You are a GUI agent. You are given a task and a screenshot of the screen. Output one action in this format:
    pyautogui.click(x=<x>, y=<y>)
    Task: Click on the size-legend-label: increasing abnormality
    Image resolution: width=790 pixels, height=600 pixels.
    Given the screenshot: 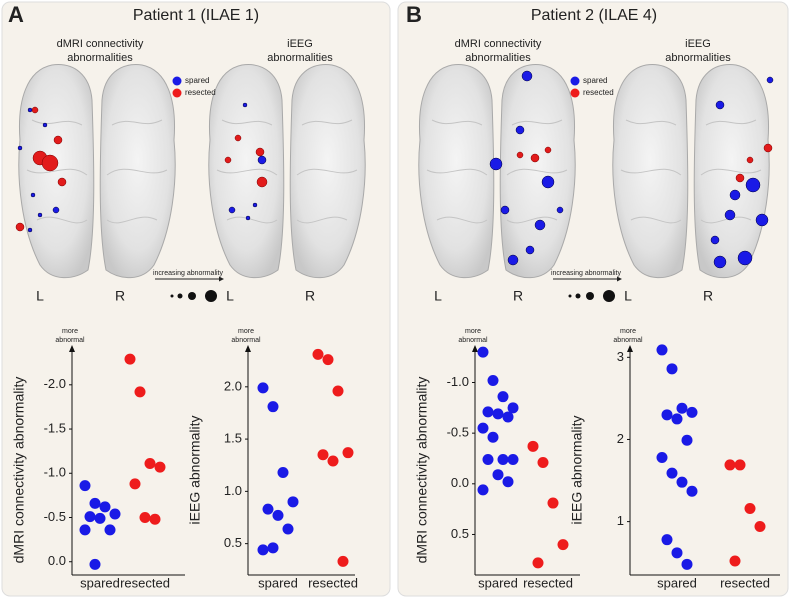 What is the action you would take?
    pyautogui.click(x=188, y=273)
    